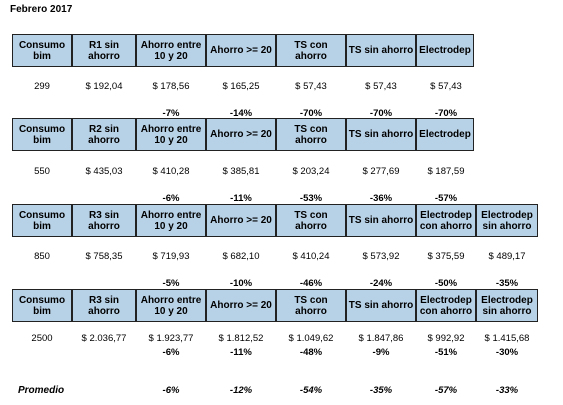  Describe the element at coordinates (241, 171) in the screenshot. I see `value-cell: $ 385,81` at that location.